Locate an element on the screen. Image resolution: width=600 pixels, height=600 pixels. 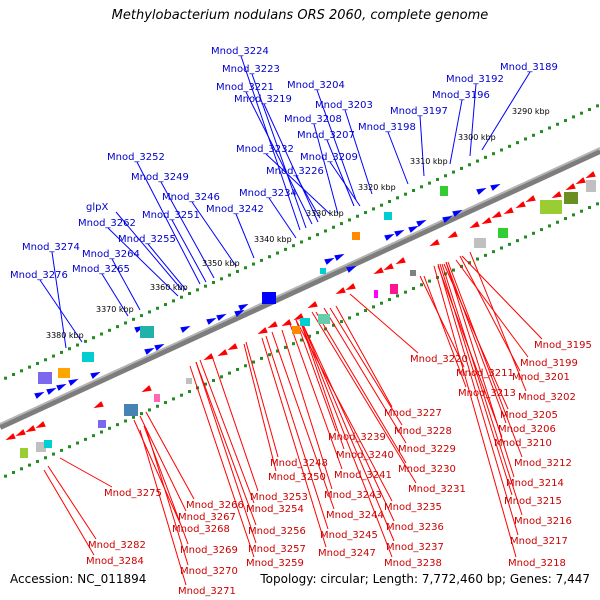
gene-label: Mnod_3214 is located at coordinates (535, 483).